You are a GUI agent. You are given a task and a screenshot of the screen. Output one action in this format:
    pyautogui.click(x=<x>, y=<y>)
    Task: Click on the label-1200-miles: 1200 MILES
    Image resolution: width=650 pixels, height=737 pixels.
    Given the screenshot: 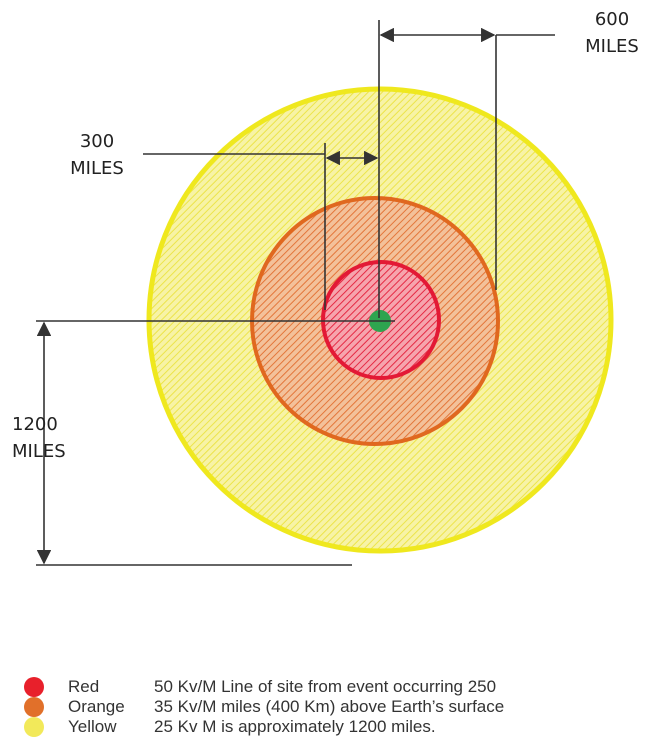 What is the action you would take?
    pyautogui.click(x=48, y=438)
    